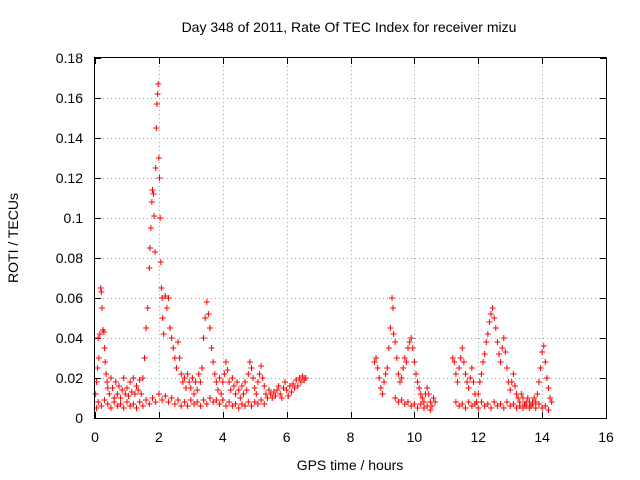  What do you see at coordinates (287, 437) in the screenshot?
I see `x-tick-label: 6` at bounding box center [287, 437].